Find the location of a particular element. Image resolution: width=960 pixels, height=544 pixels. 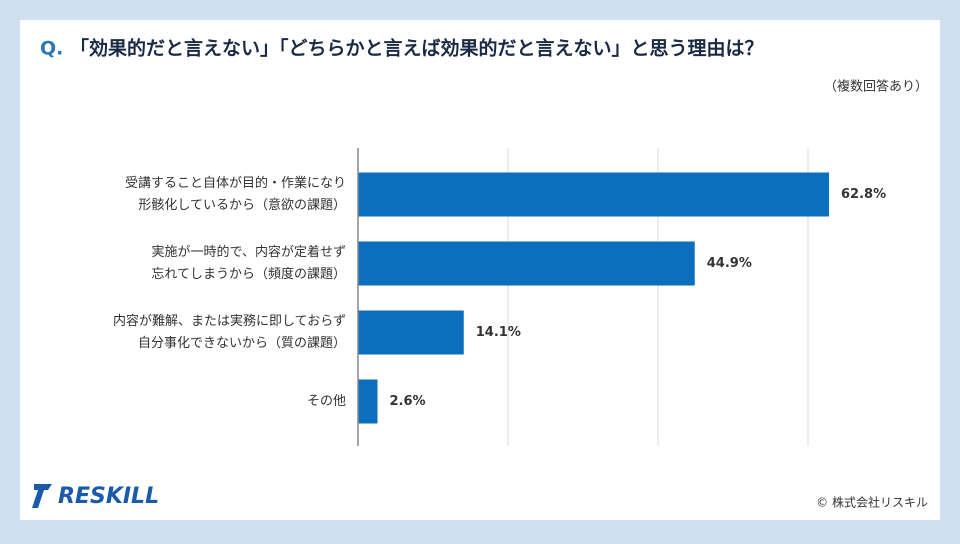

data-label: 44.9% is located at coordinates (729, 263).